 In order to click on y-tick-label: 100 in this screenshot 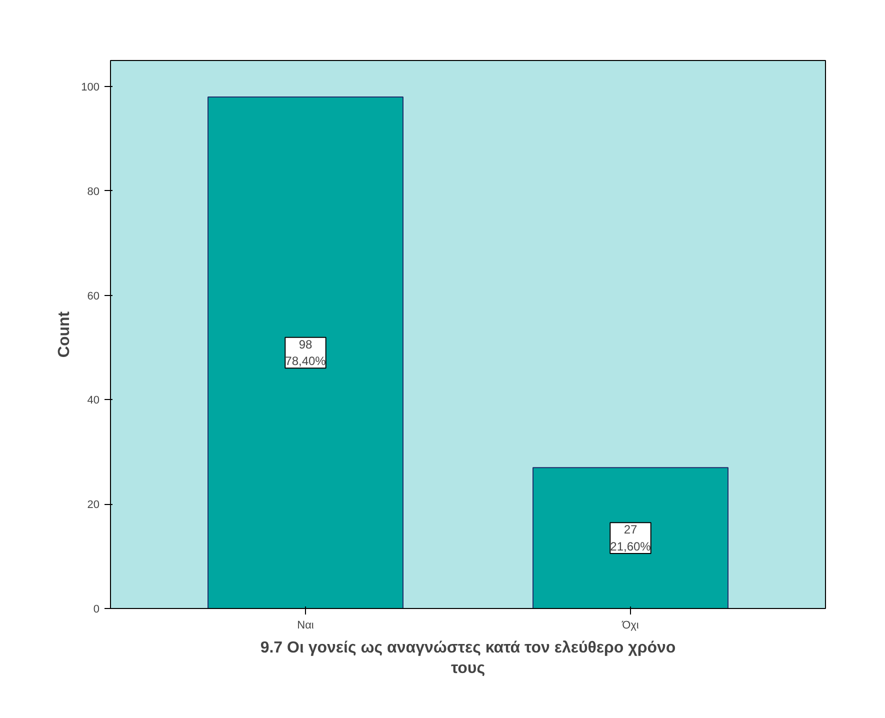, I will do `click(90, 88)`.